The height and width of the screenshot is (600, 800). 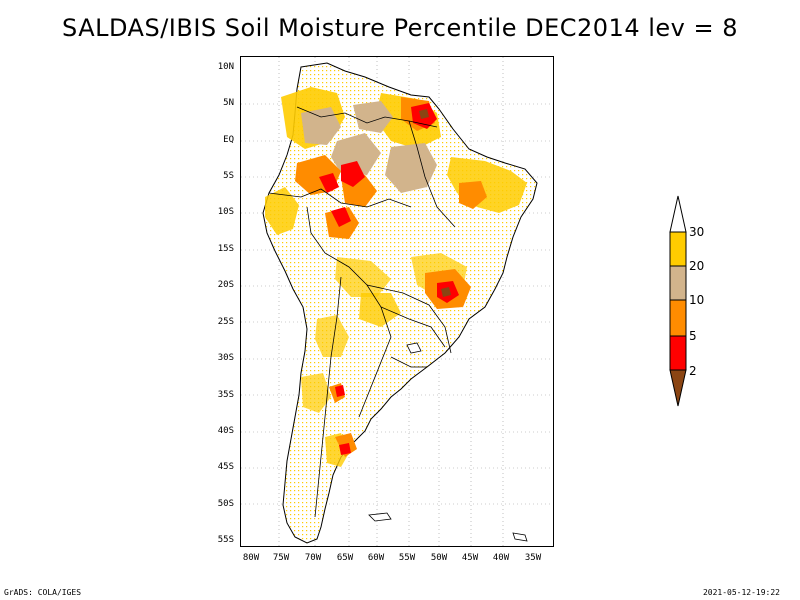 I want to click on lat-label: 45S, so click(x=225, y=467).